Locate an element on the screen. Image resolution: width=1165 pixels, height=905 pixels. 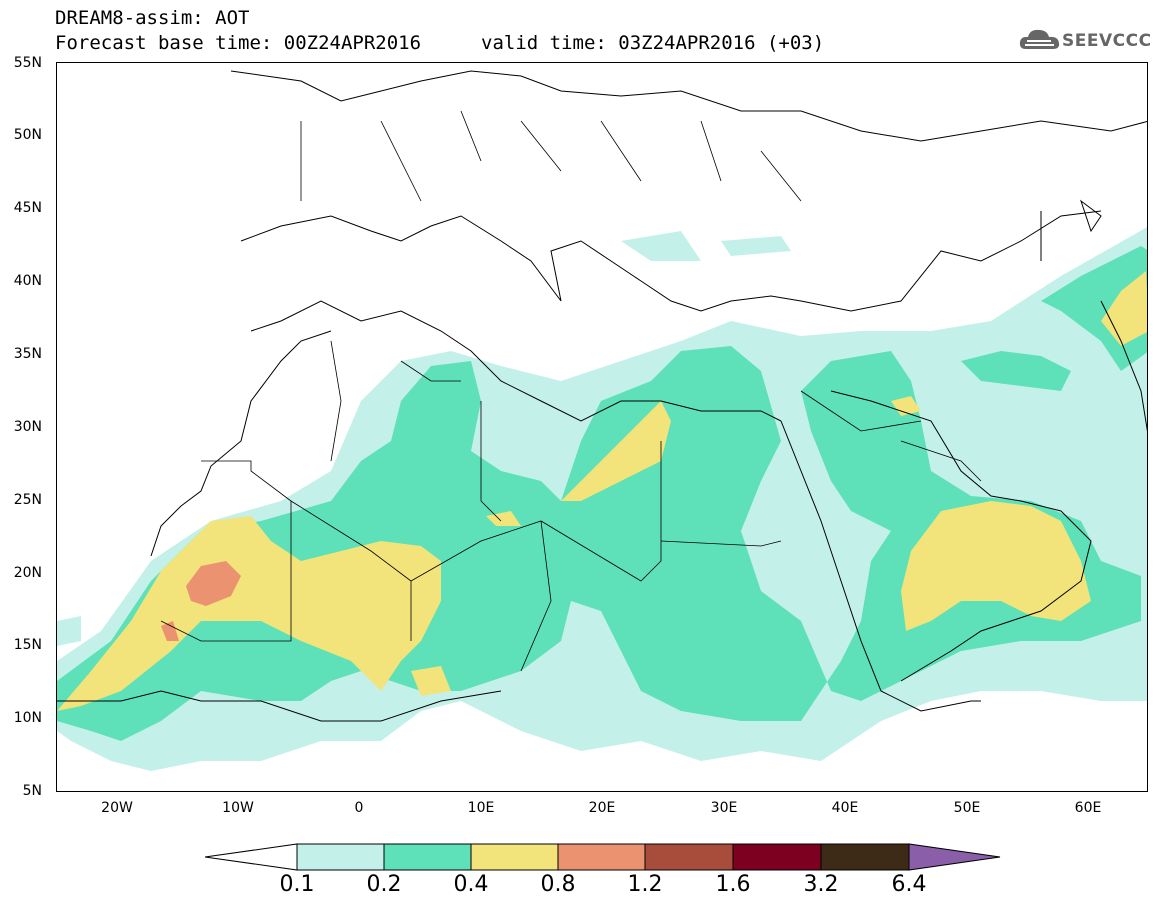
lat-label: 55N is located at coordinates (27, 63).